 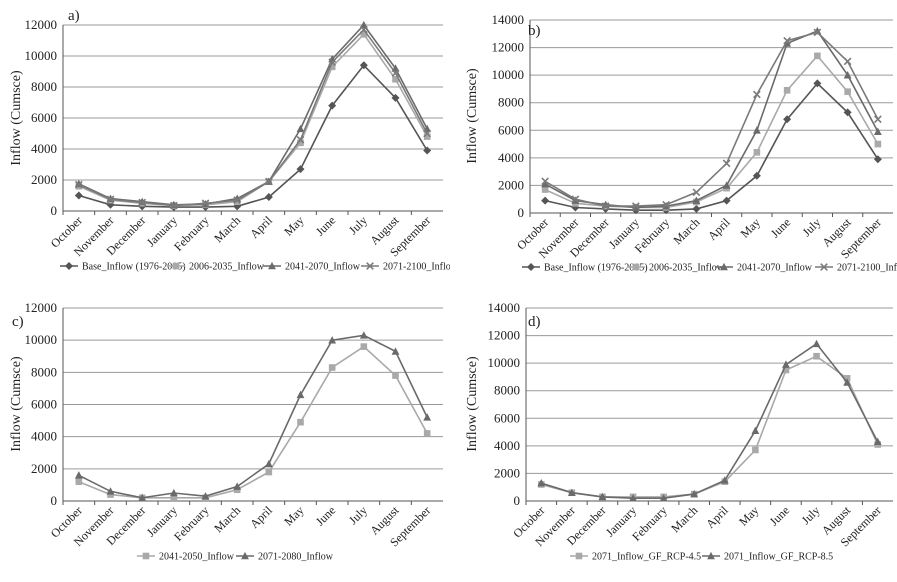 I want to click on legend-item: 2071-2100_Inflow, so click(x=410, y=267).